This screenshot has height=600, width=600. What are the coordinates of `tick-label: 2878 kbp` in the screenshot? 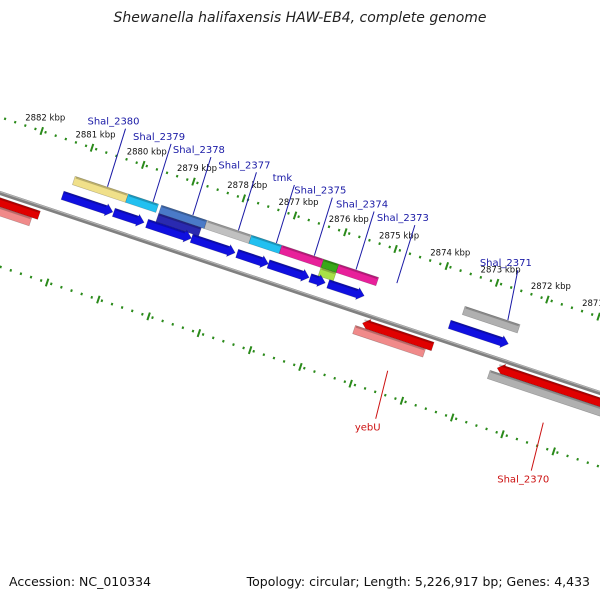 It's located at (247, 186).